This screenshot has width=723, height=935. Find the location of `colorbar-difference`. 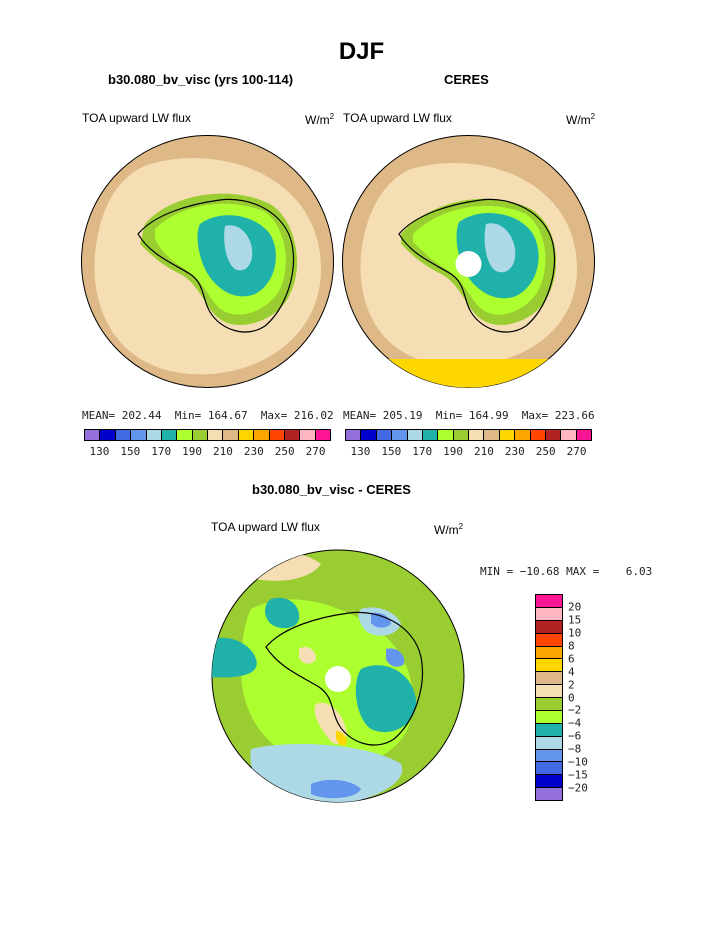

colorbar-difference is located at coordinates (549, 697).